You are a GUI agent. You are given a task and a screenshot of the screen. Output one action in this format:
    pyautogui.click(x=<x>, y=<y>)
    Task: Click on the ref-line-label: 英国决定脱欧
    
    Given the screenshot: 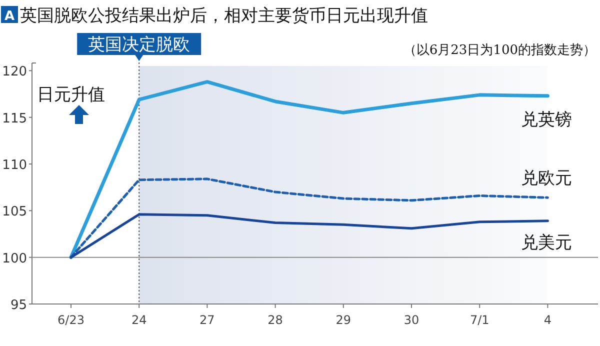 What is the action you would take?
    pyautogui.click(x=139, y=45)
    